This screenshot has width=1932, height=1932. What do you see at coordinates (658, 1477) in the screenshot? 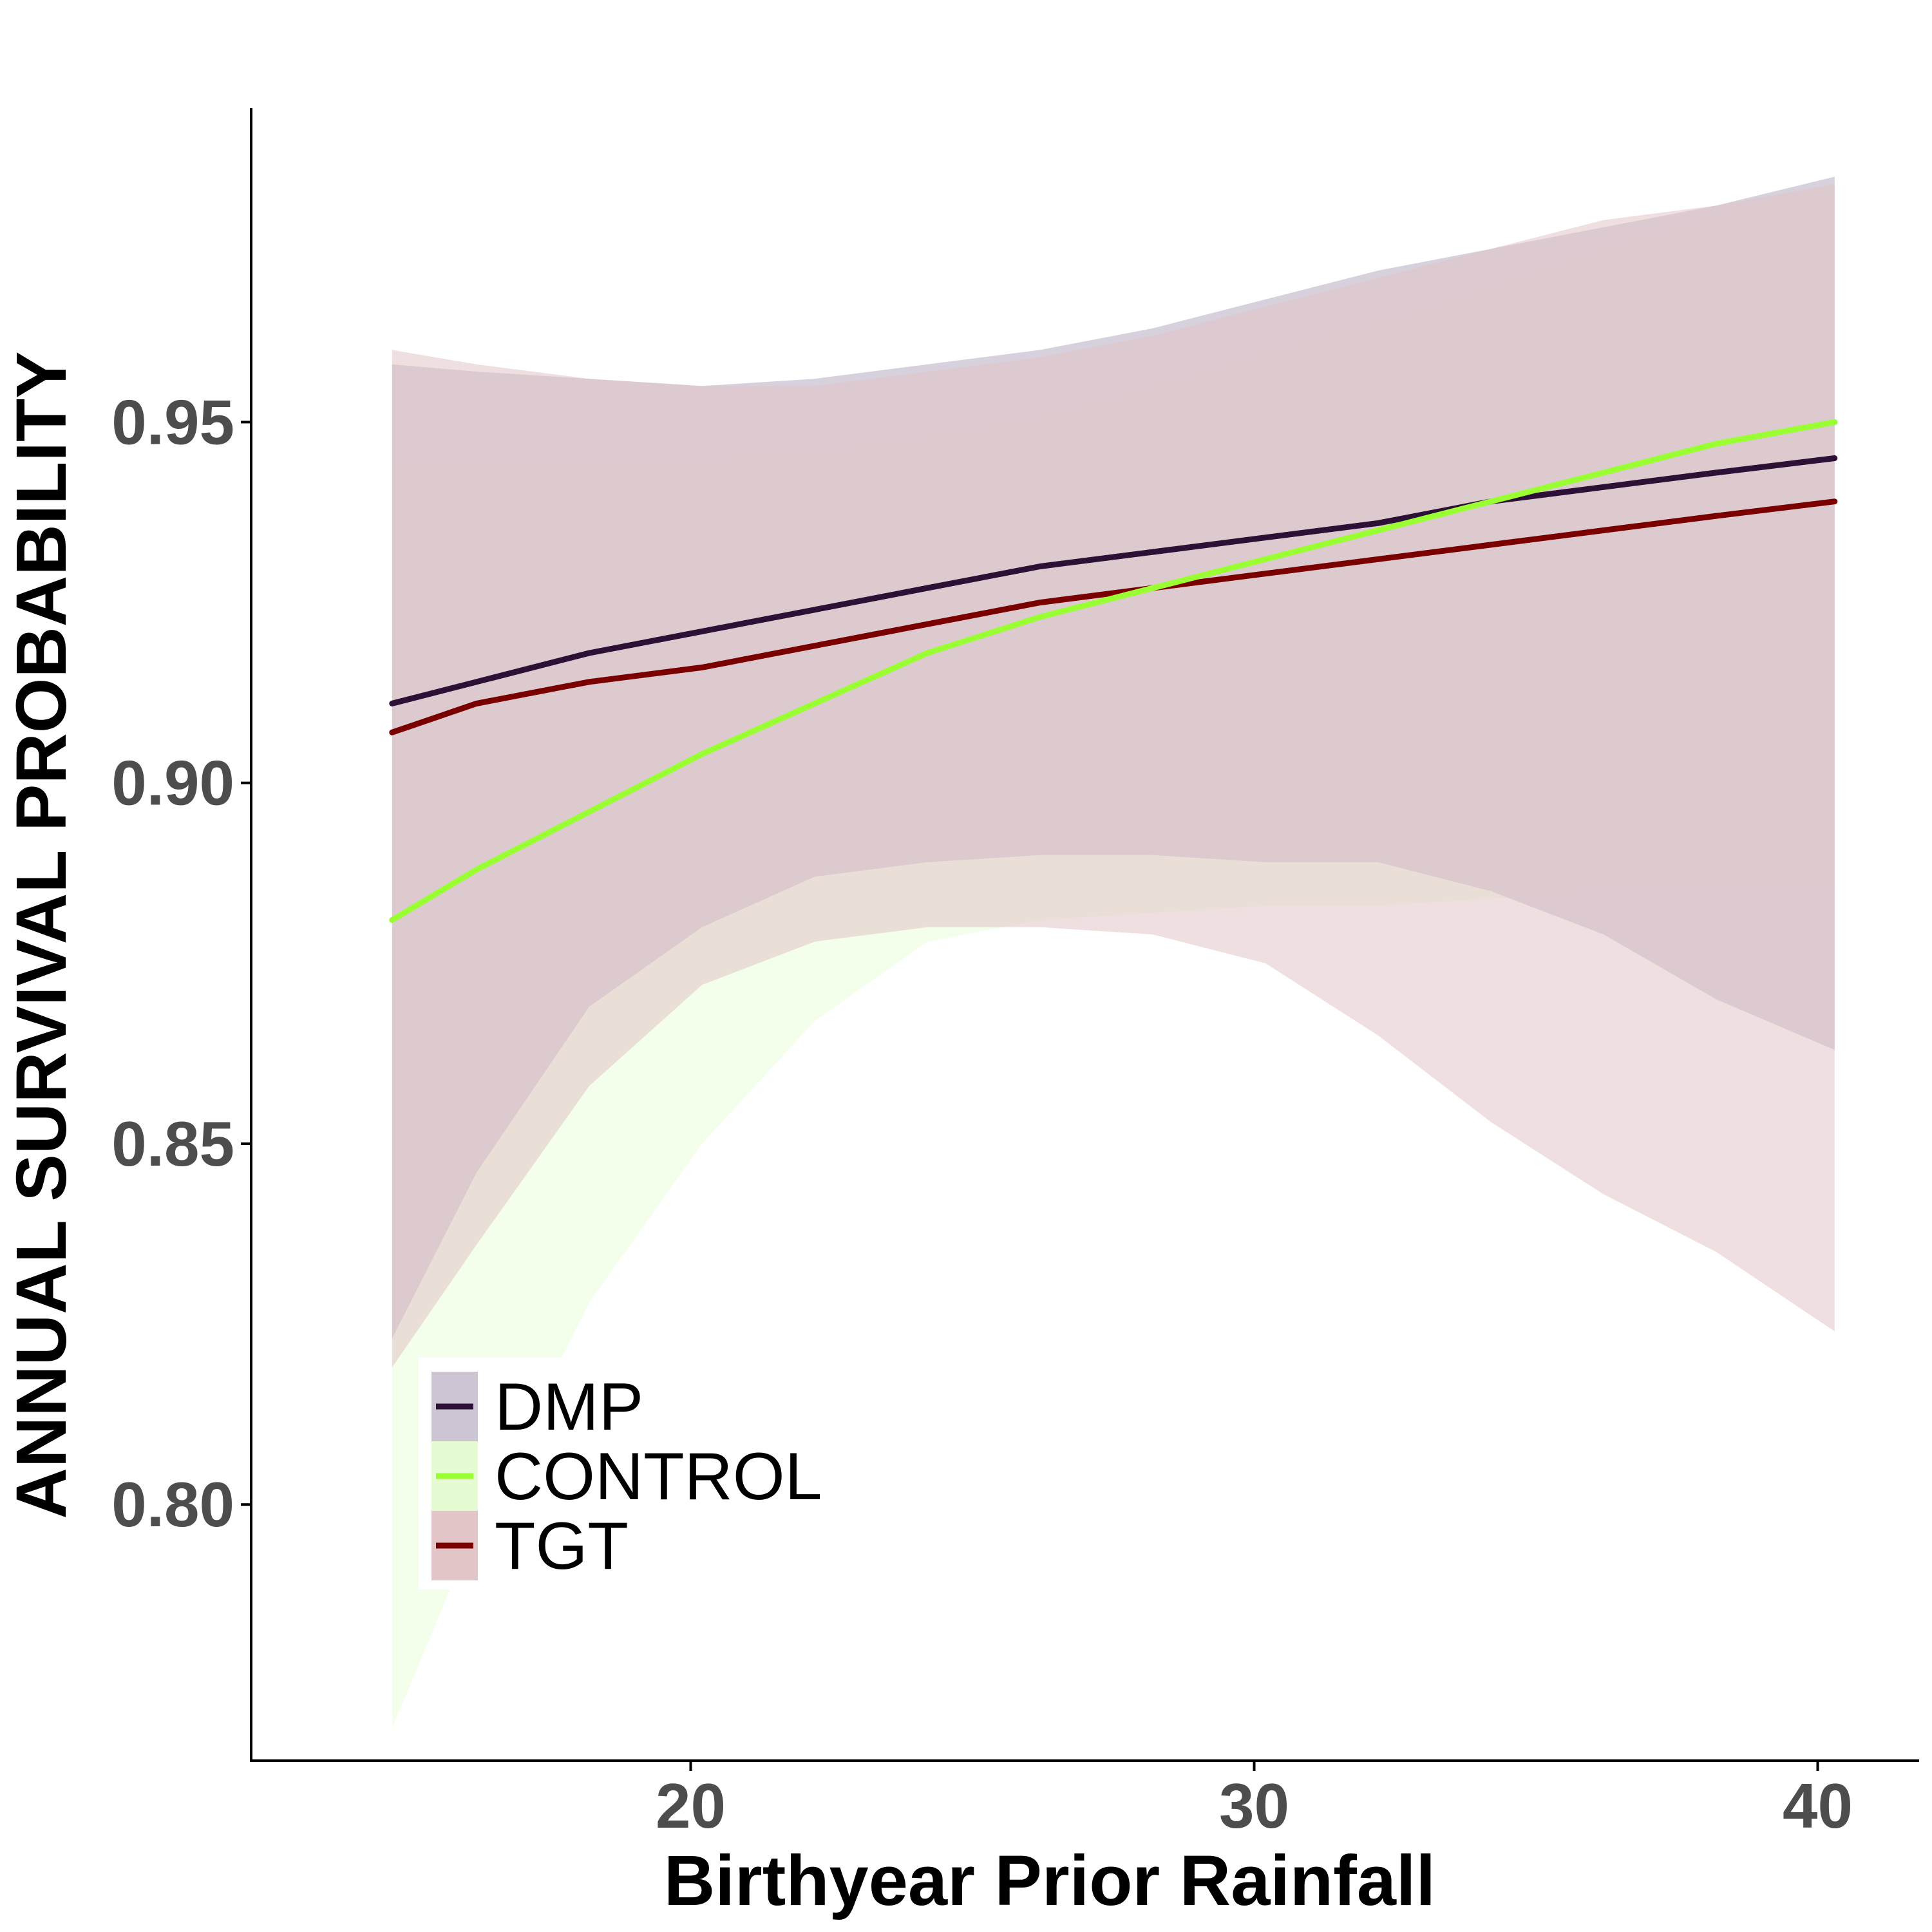
I see `legend-label-control: CONTROL` at bounding box center [658, 1477].